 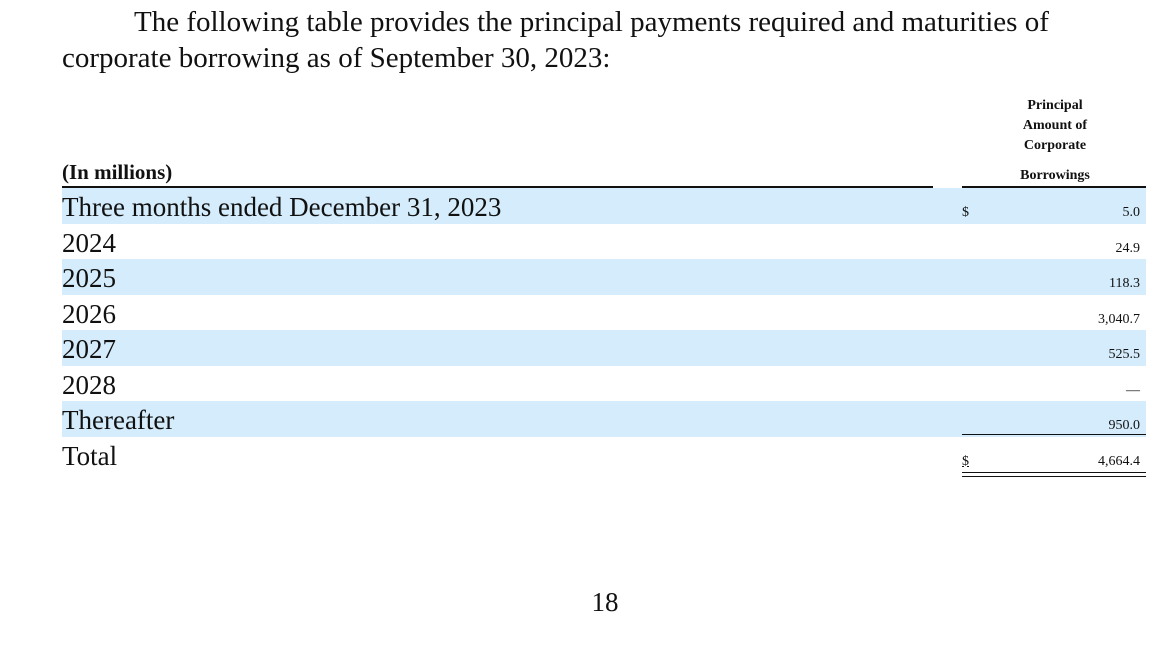 What do you see at coordinates (604, 242) in the screenshot?
I see `table-row: 2024 24.9` at bounding box center [604, 242].